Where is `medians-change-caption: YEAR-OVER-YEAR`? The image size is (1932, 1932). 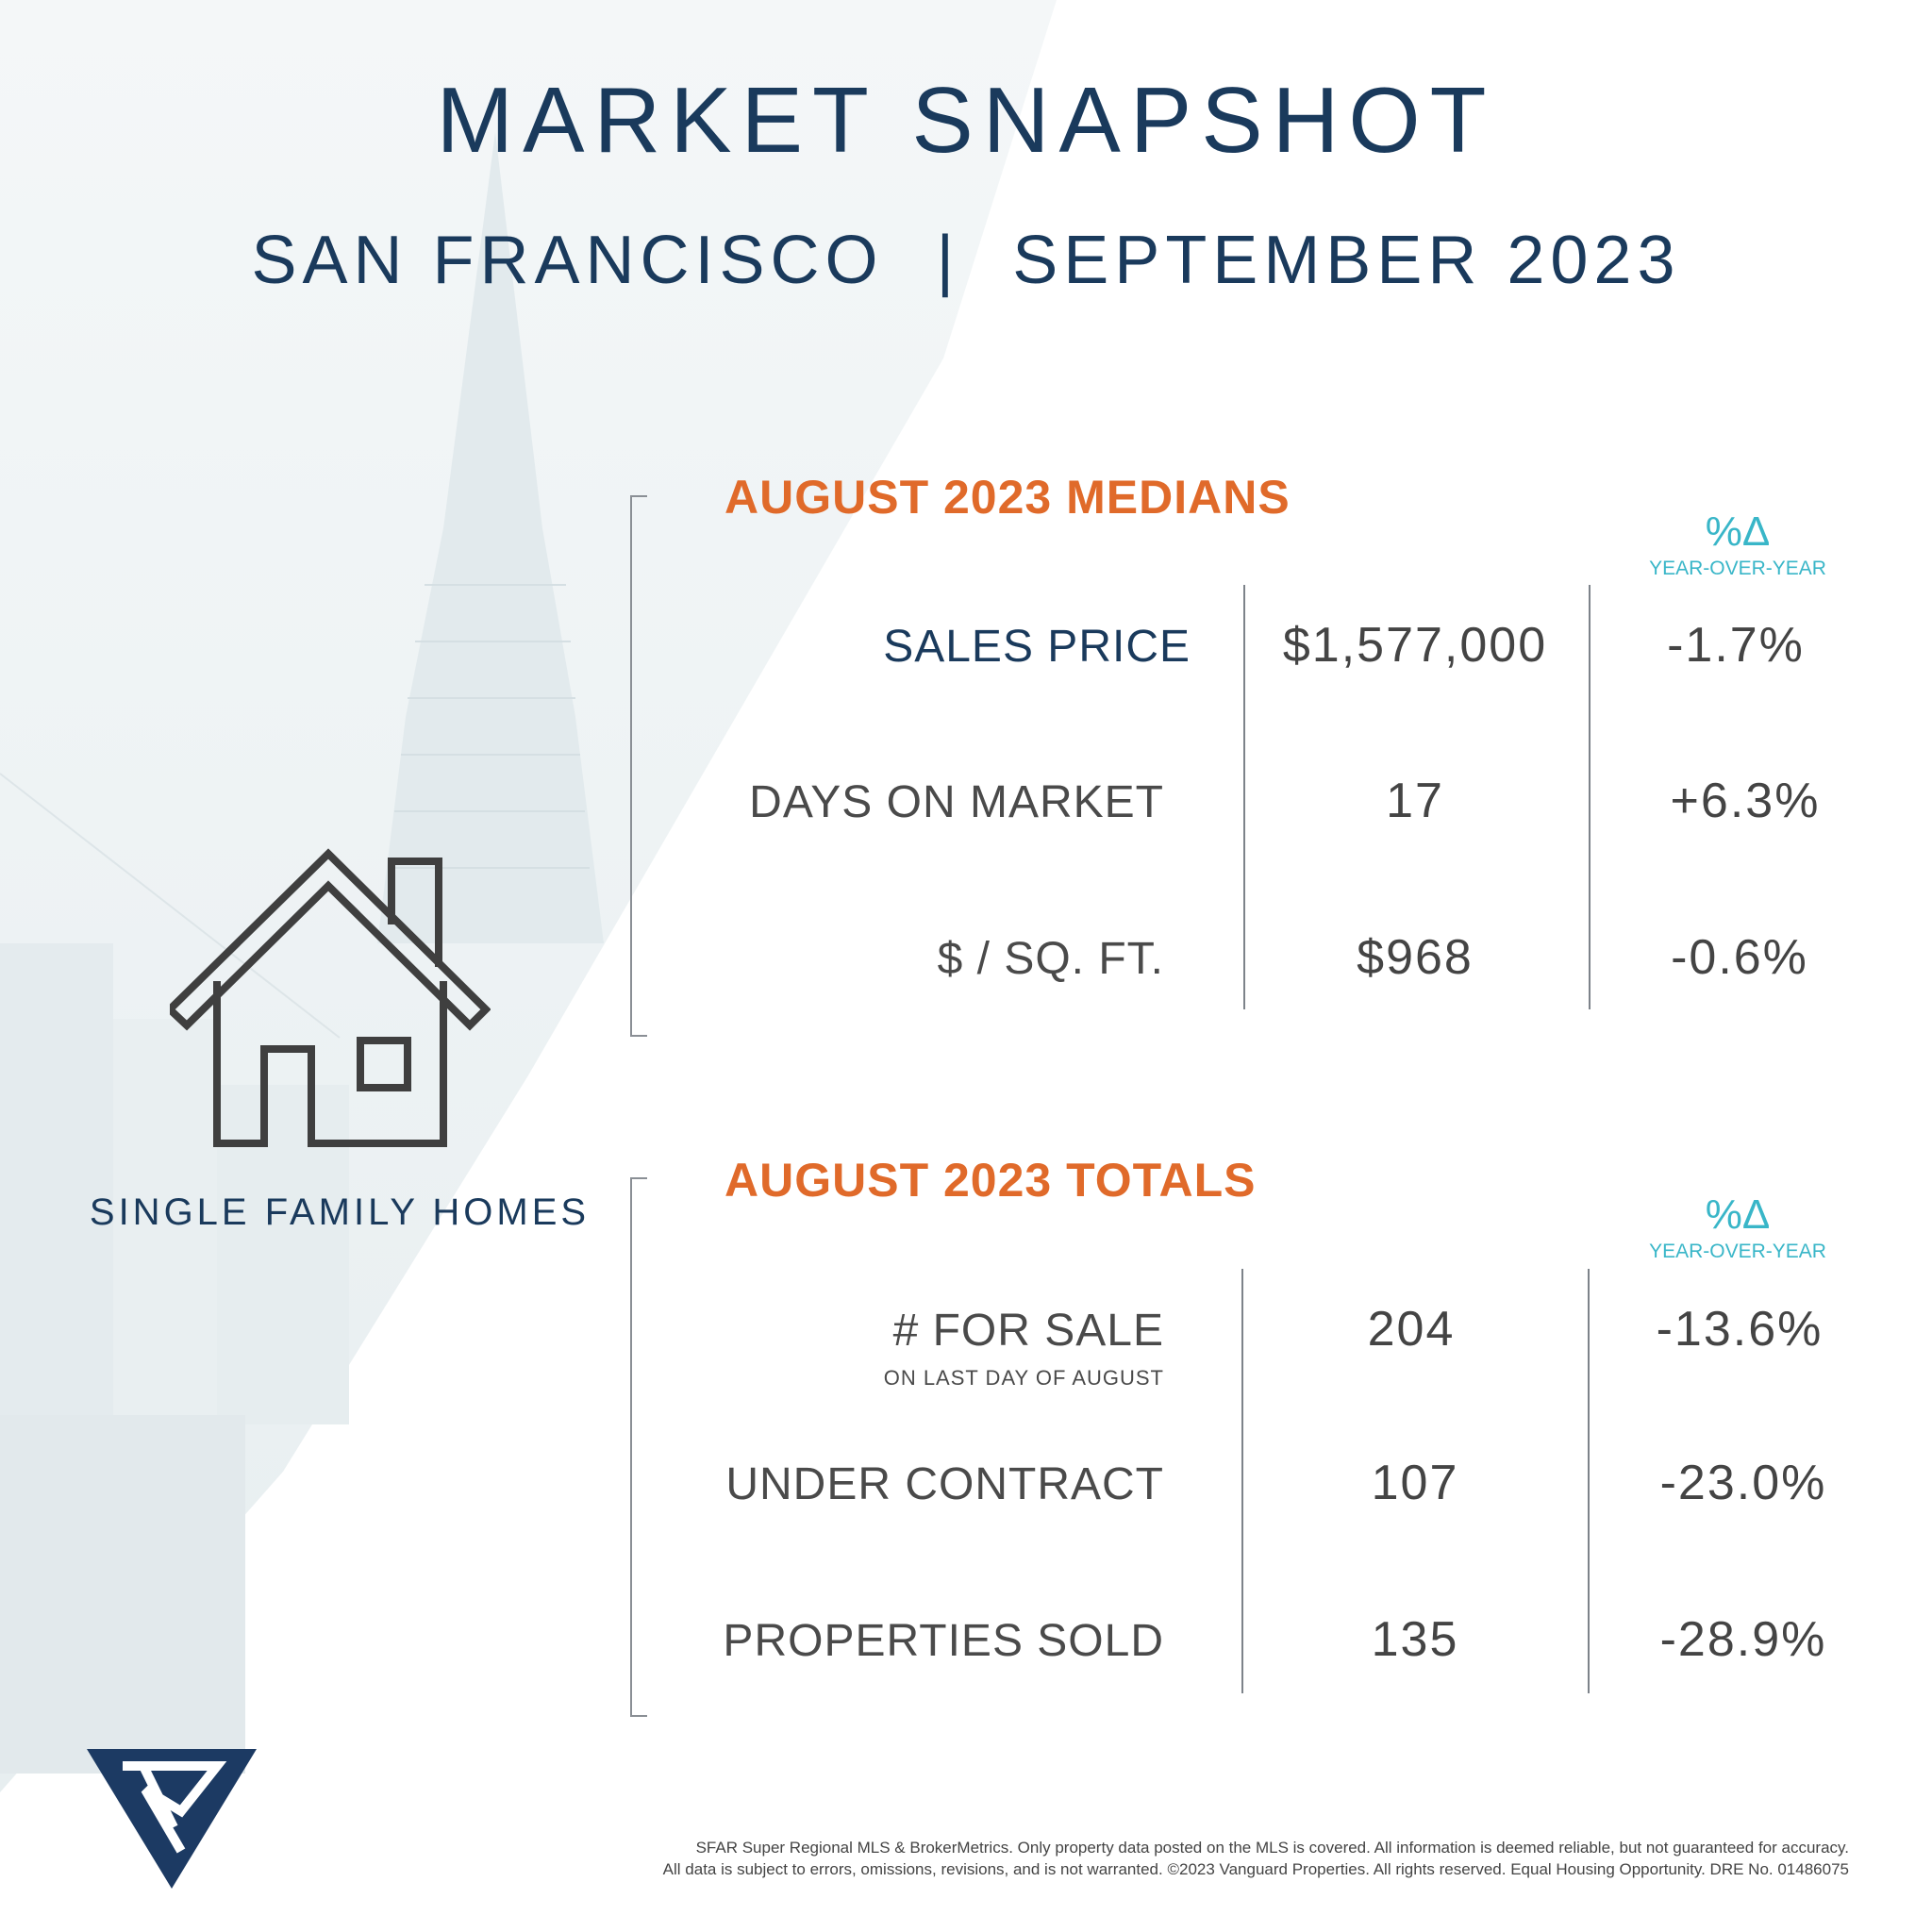 medians-change-caption: YEAR-OVER-YEAR is located at coordinates (1738, 568).